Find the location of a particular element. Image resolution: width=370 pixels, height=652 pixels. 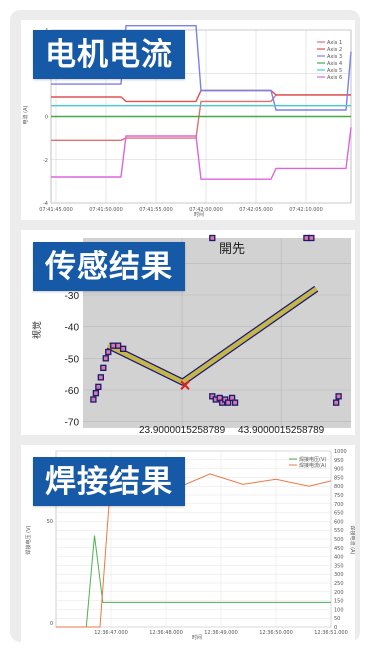

sensing-title-fragment: 開先 is located at coordinates (232, 248).